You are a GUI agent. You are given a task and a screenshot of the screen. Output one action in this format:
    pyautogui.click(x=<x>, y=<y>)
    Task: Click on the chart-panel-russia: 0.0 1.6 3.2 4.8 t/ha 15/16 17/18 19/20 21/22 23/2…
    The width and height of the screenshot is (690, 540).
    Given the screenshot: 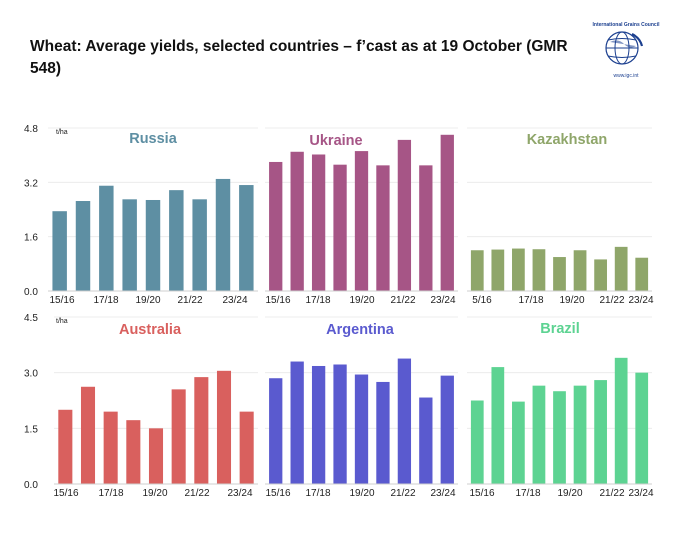 What is the action you would take?
    pyautogui.click(x=141, y=215)
    